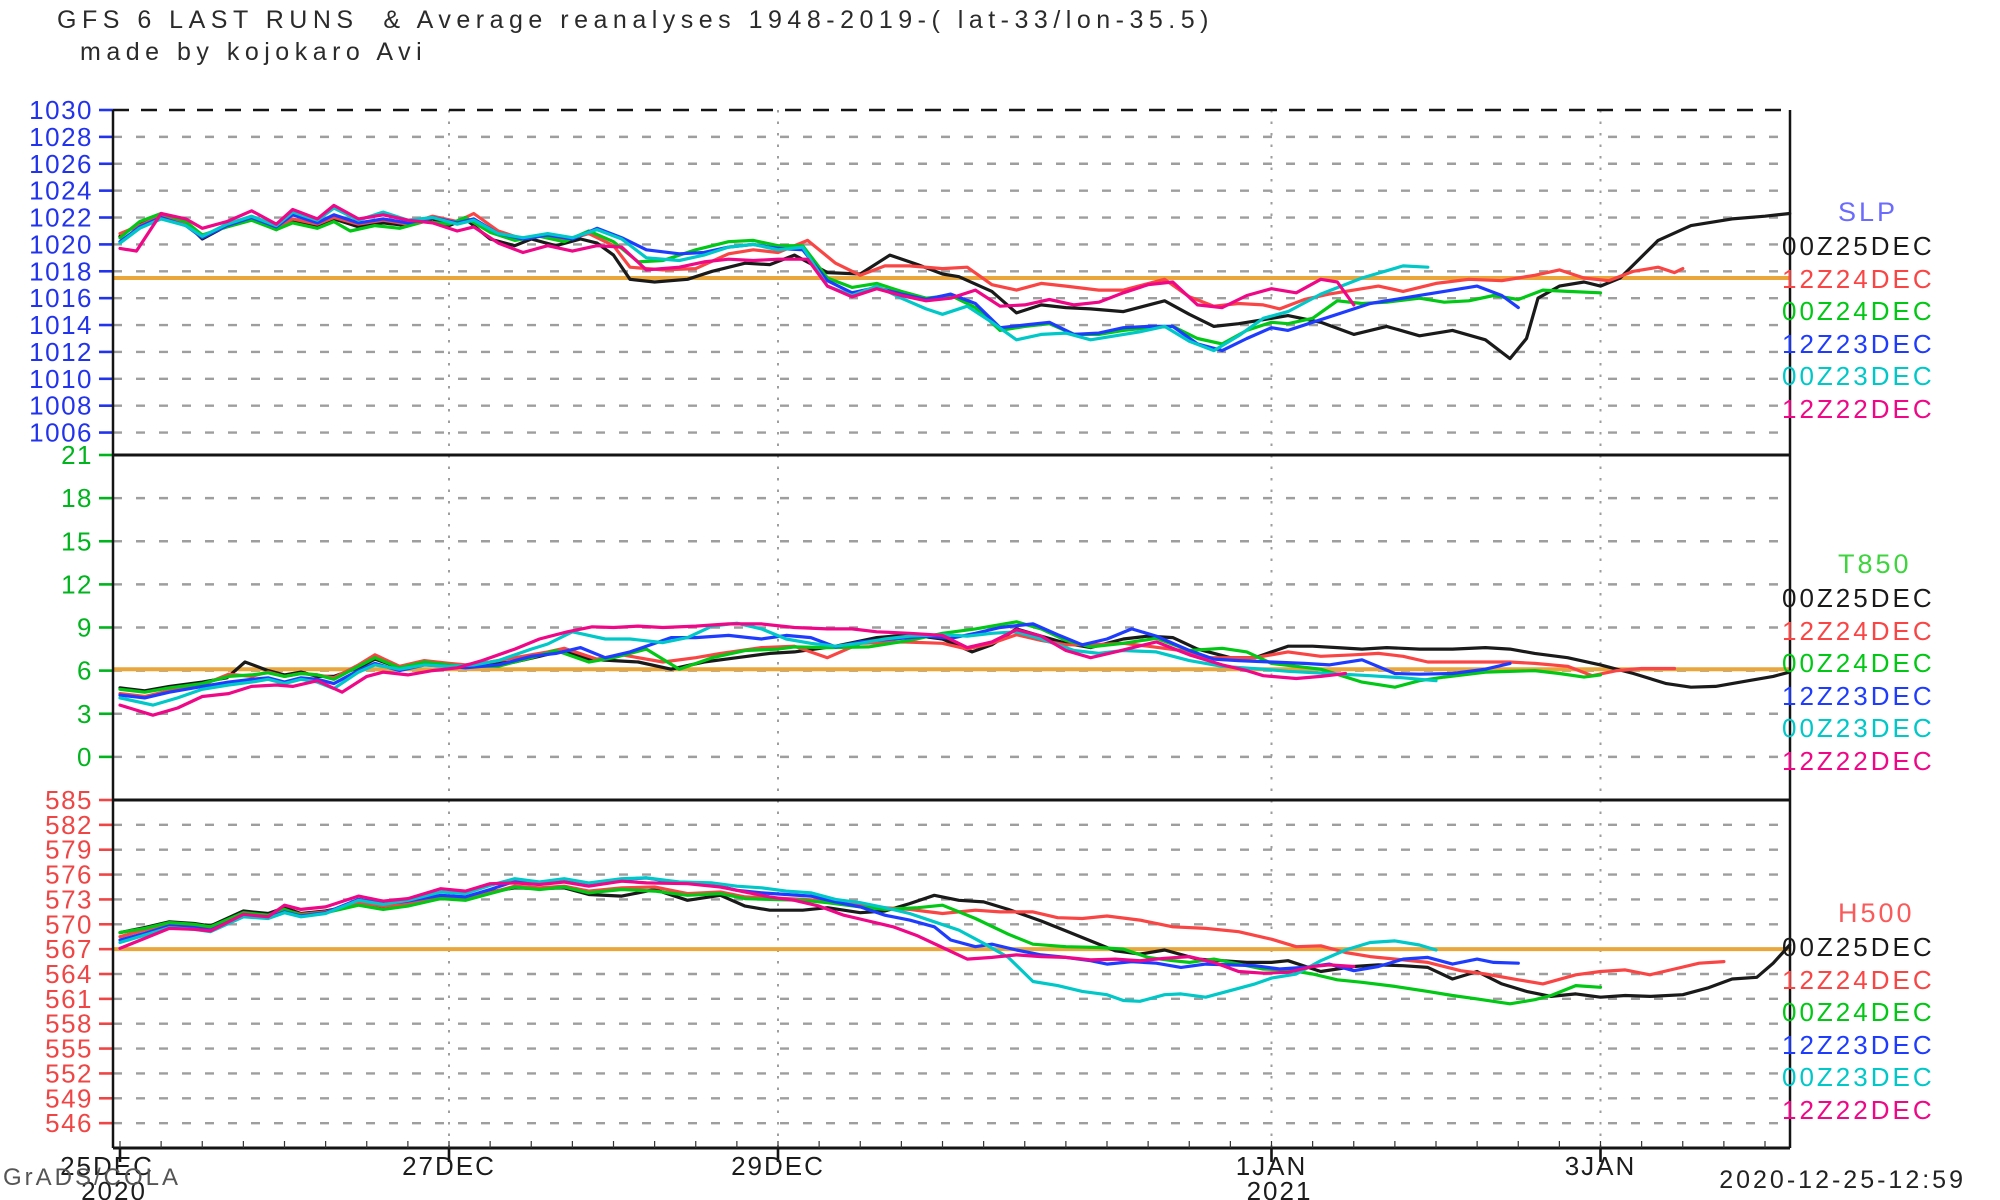  I want to click on y-tick-label: 582, so click(69, 825).